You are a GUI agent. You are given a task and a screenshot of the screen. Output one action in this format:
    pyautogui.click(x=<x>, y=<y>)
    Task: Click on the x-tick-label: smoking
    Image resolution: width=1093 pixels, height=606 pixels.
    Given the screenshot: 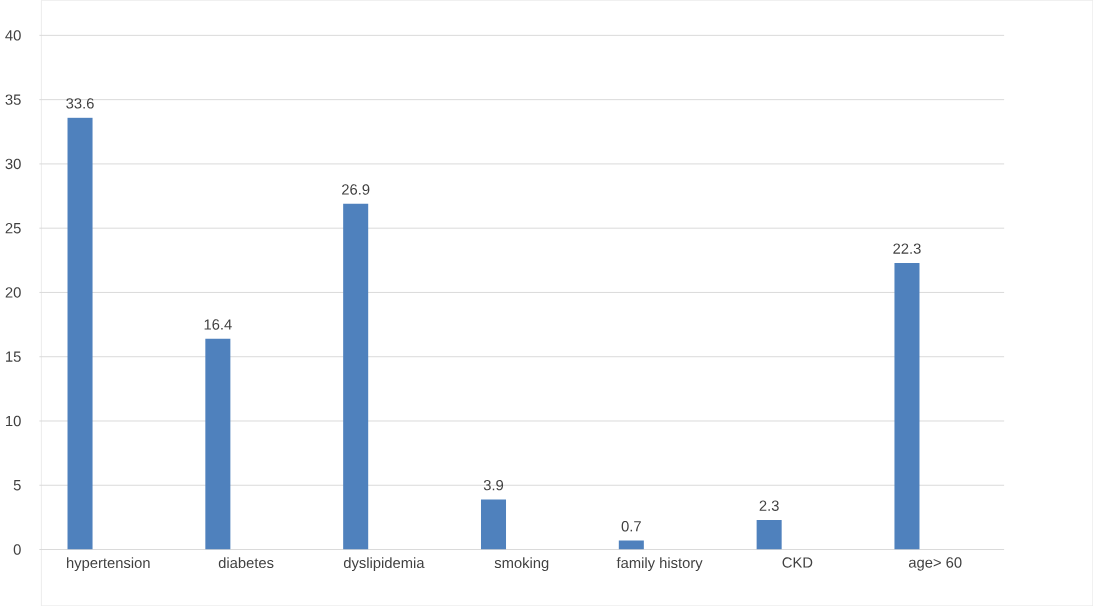 What is the action you would take?
    pyautogui.click(x=521, y=564)
    